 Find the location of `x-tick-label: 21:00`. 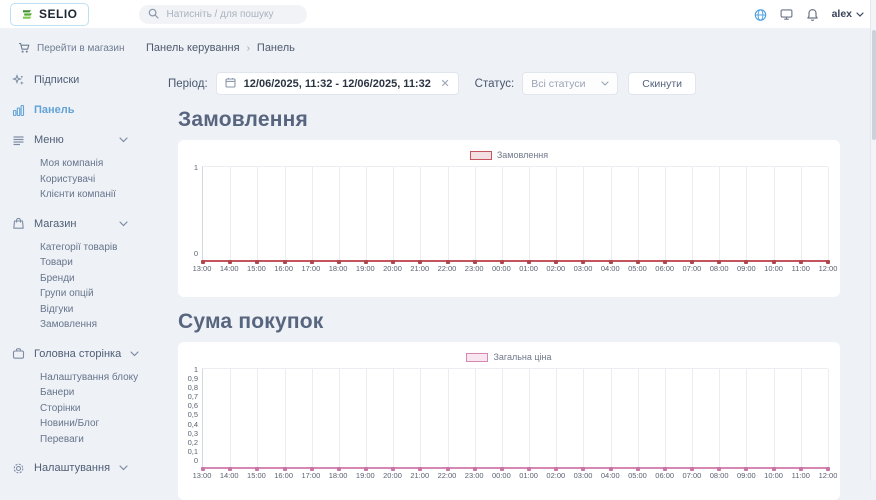

x-tick-label: 21:00 is located at coordinates (420, 268).